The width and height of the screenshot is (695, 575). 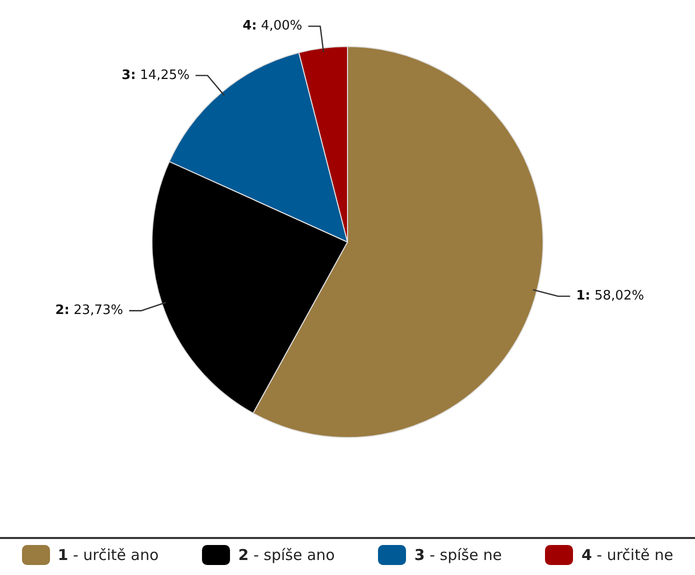 What do you see at coordinates (458, 555) in the screenshot?
I see `legend-label: 3 - spíše ne` at bounding box center [458, 555].